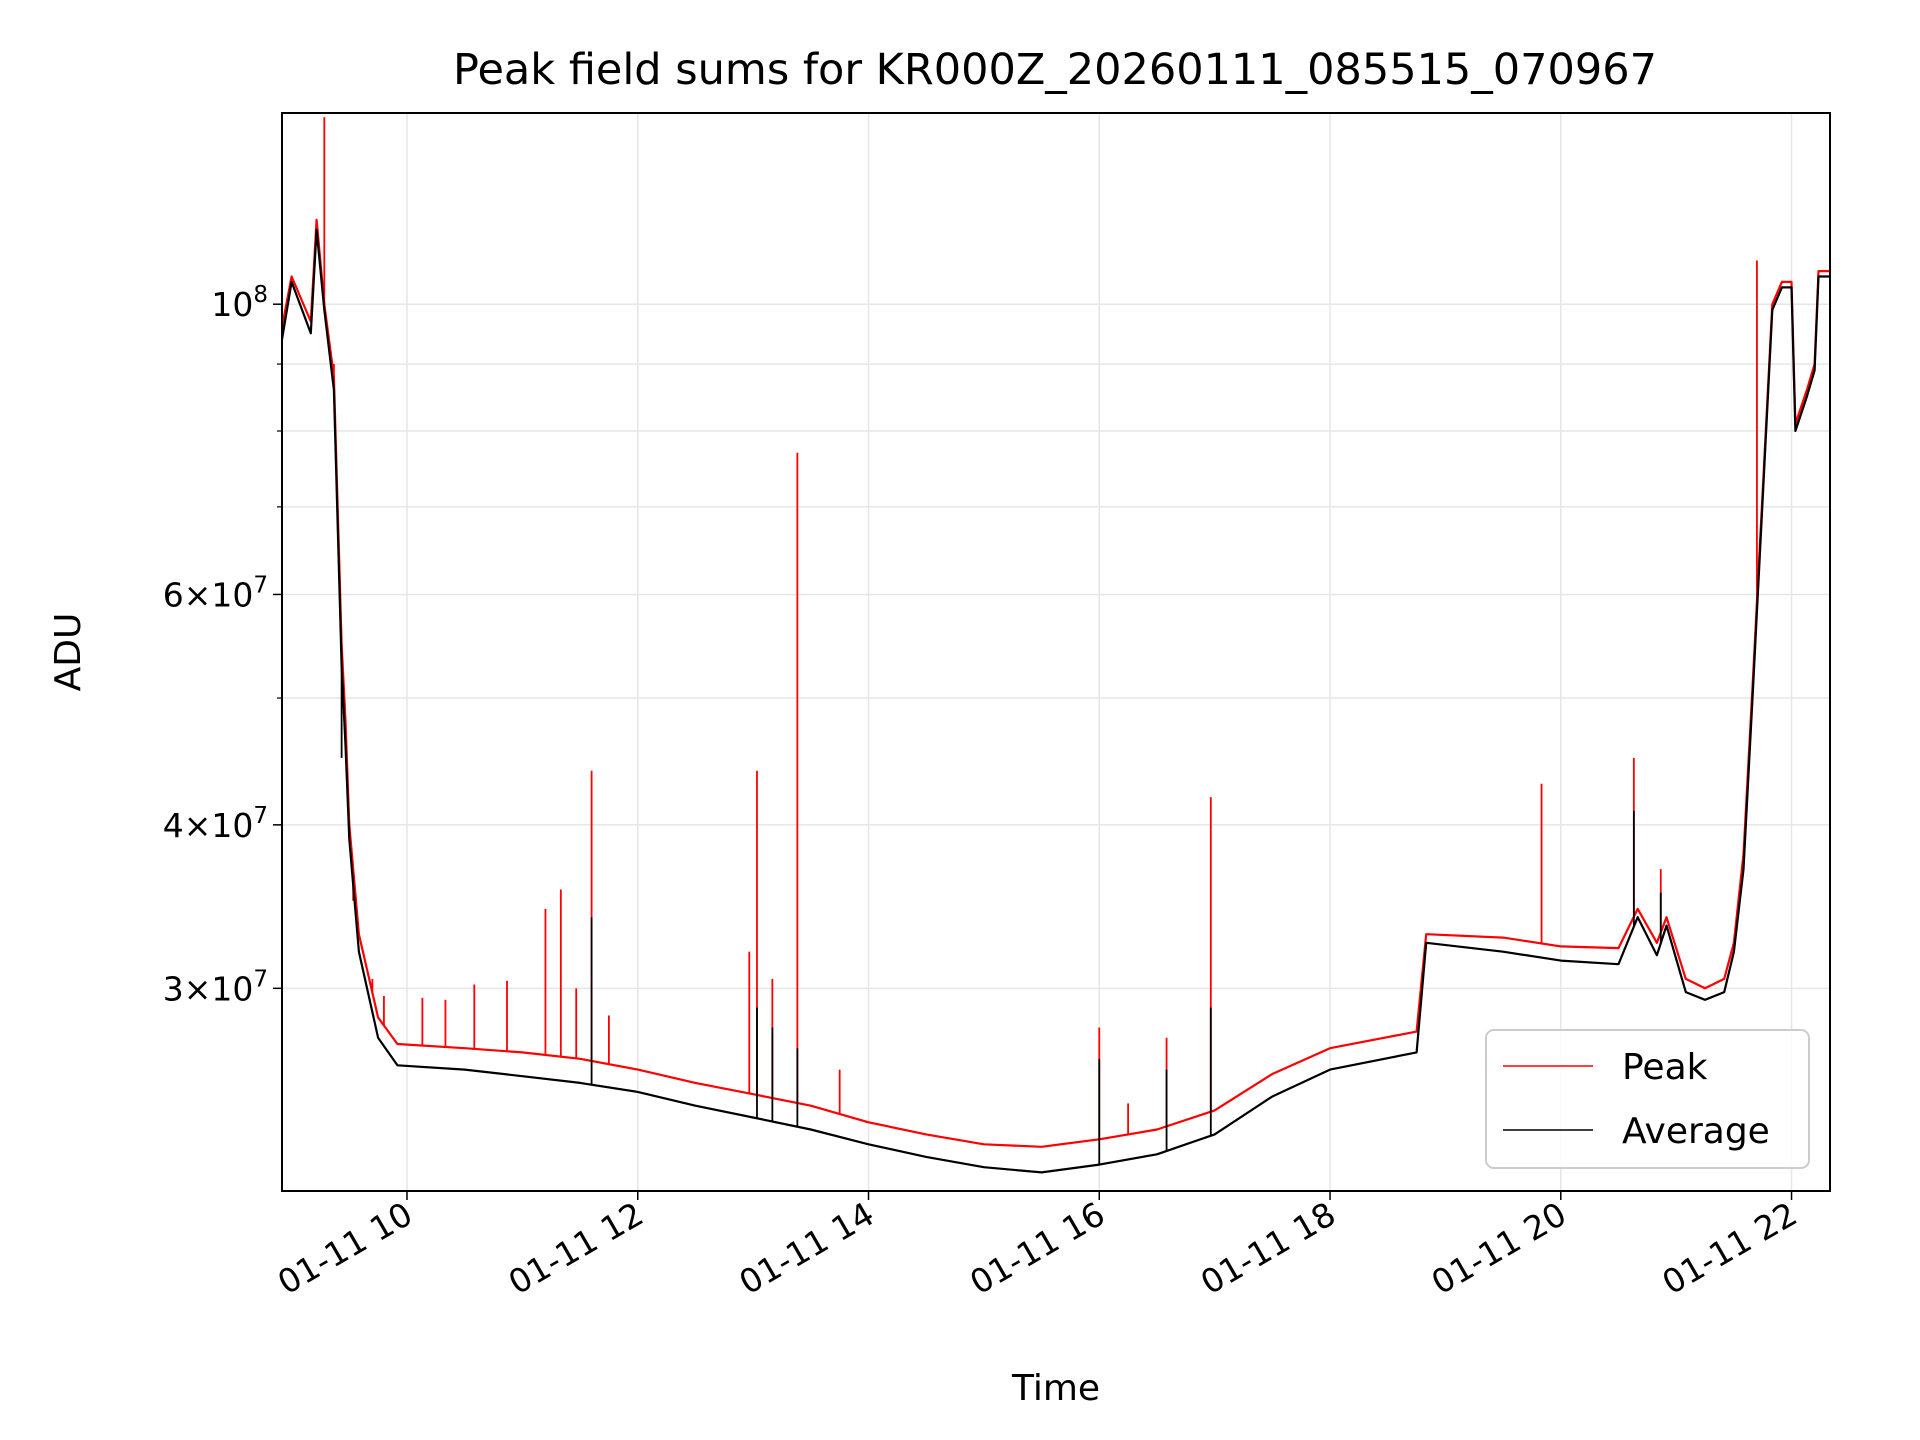 This screenshot has width=1920, height=1440. Describe the element at coordinates (1665, 1067) in the screenshot. I see `legend-label-peak: Peak` at that location.